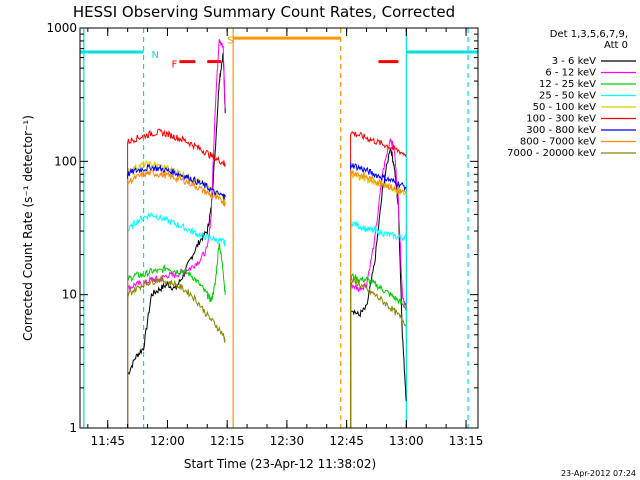 This screenshot has height=480, width=640. What do you see at coordinates (574, 61) in the screenshot?
I see `legend-label-0: 3 - 6 keV` at bounding box center [574, 61].